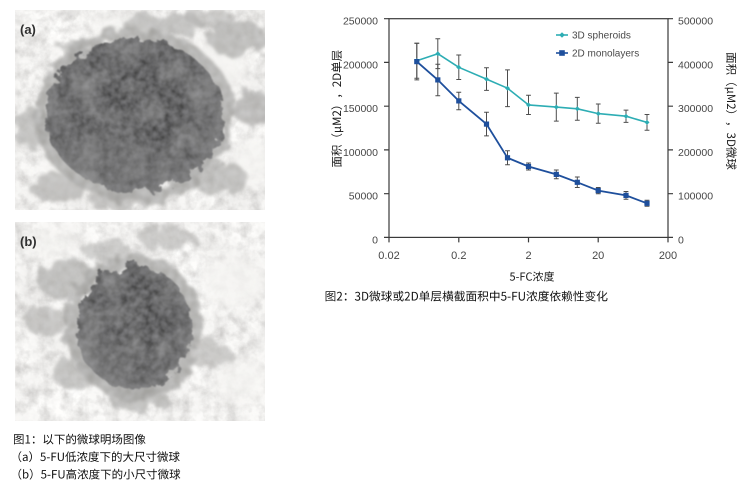 The image size is (750, 504). What do you see at coordinates (695, 109) in the screenshot?
I see `svg-text: 300000` at bounding box center [695, 109].